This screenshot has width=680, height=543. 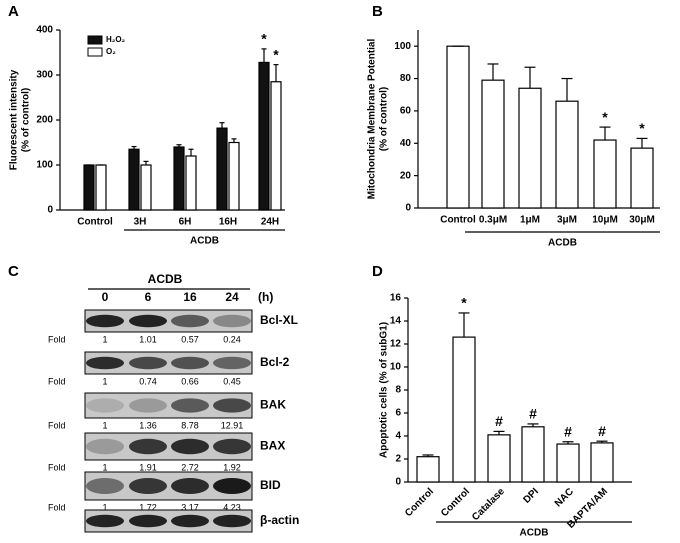 I want to click on protein-label: Bcl-2, so click(x=275, y=362).